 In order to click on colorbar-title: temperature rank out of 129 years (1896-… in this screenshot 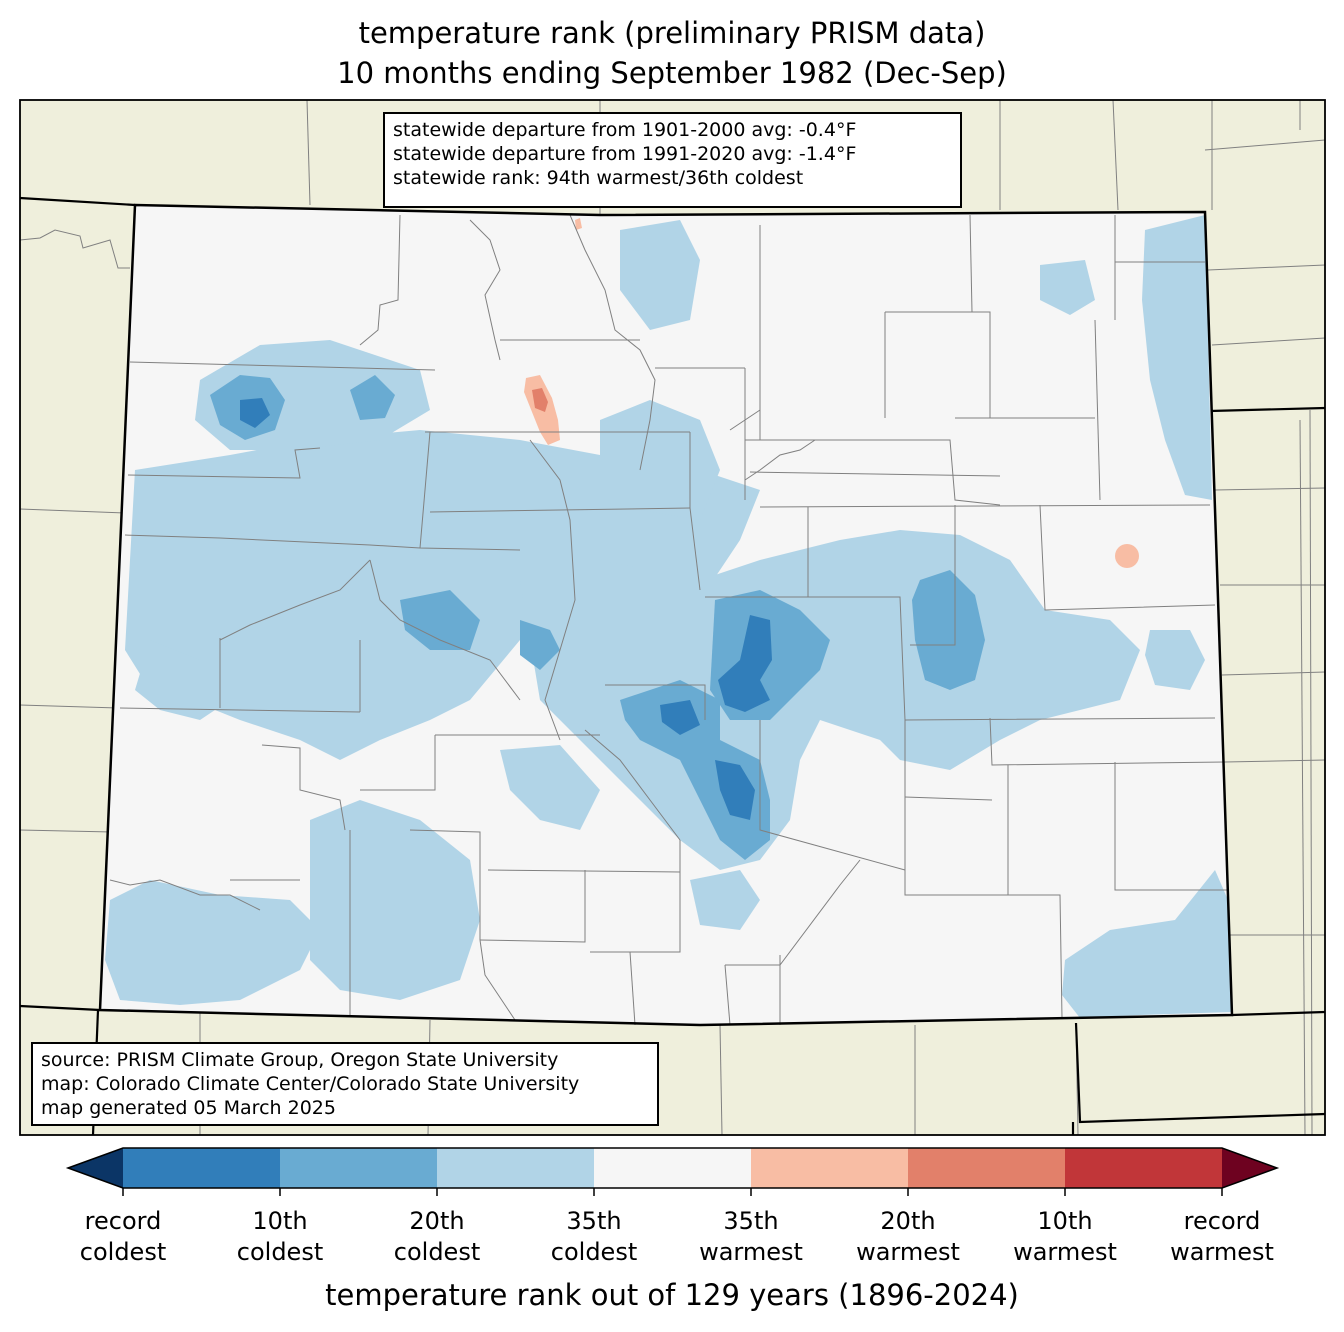, I will do `click(672, 1295)`.